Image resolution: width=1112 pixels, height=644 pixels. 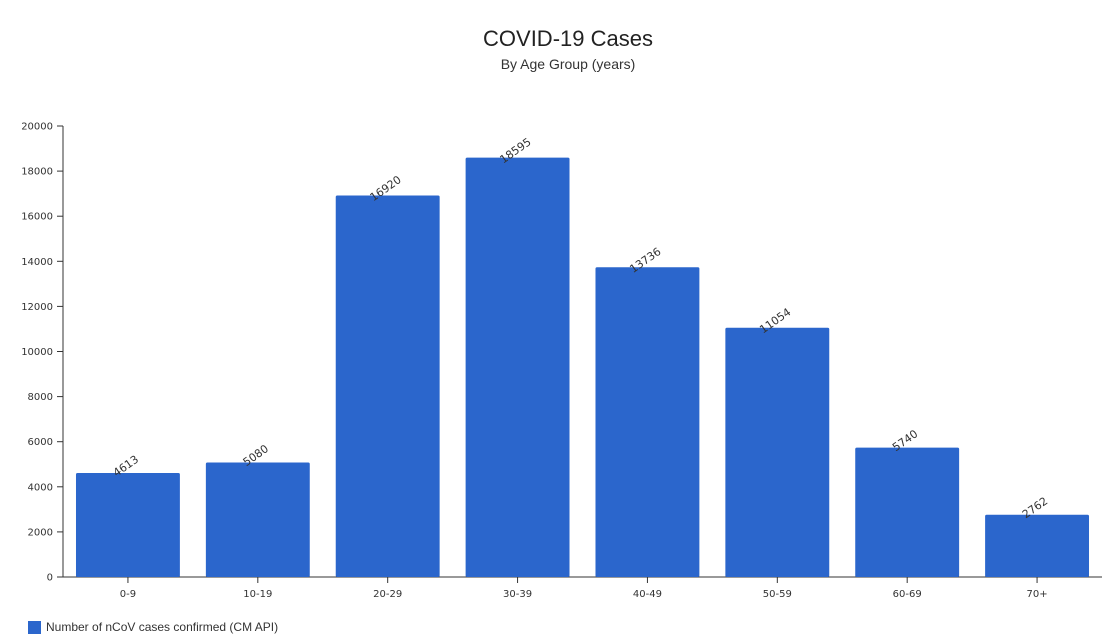 What do you see at coordinates (37, 307) in the screenshot?
I see `y-tick-label: 12000` at bounding box center [37, 307].